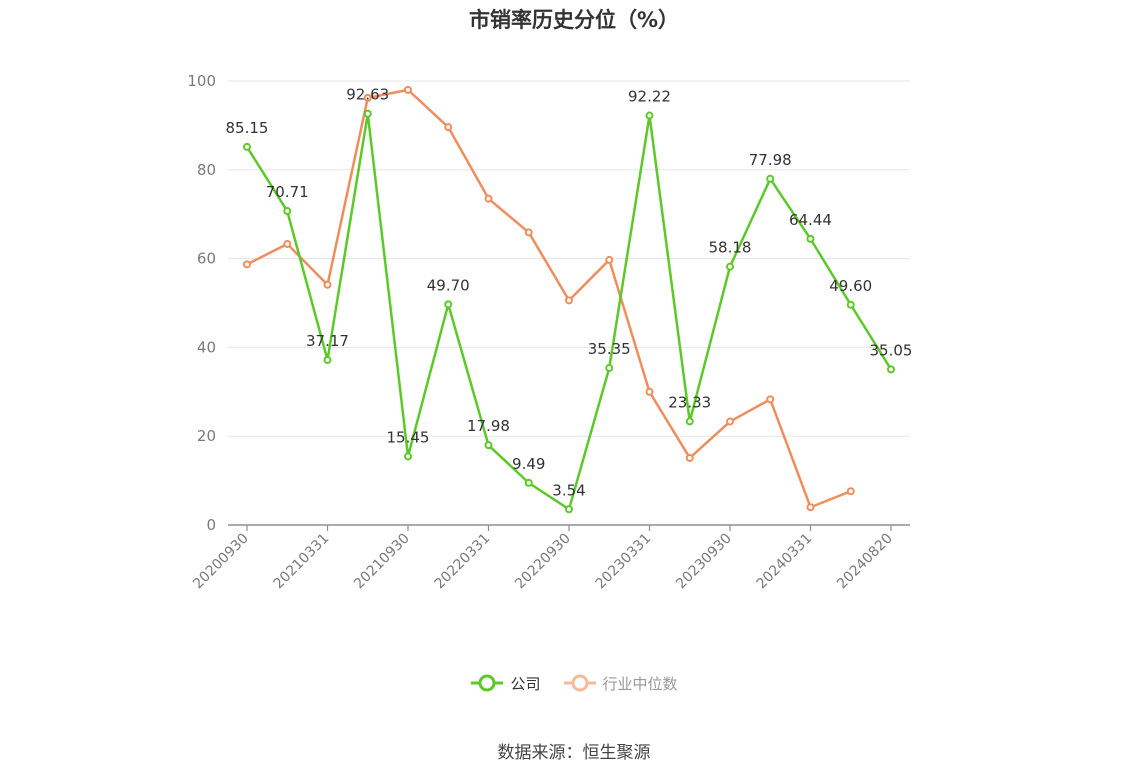 The width and height of the screenshot is (1148, 776). What do you see at coordinates (488, 426) in the screenshot?
I see `data-label: 17.98` at bounding box center [488, 426].